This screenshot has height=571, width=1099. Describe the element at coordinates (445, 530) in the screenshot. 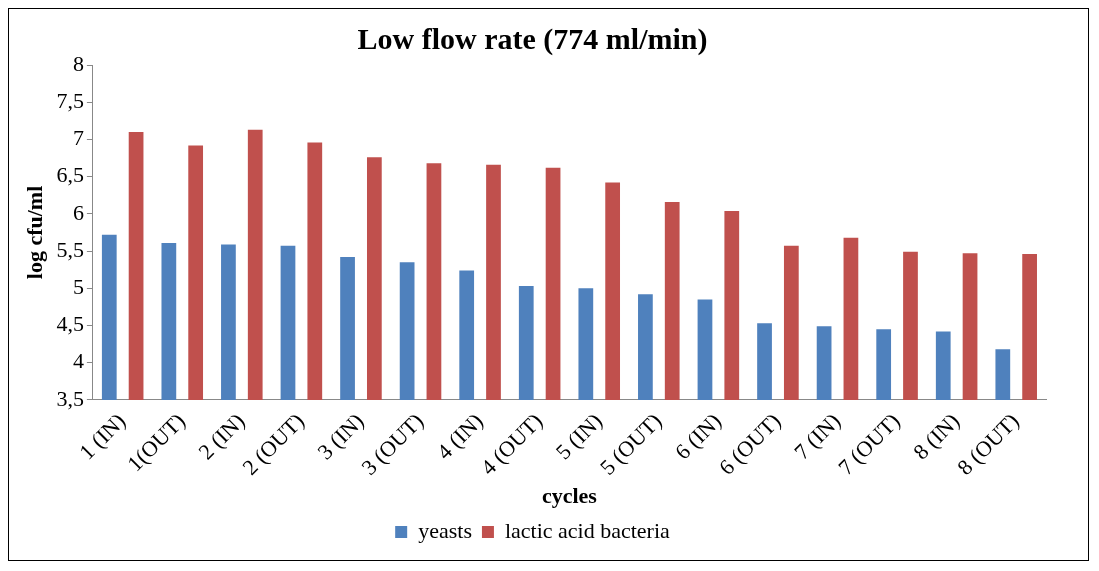

I see `legend-label: yeasts` at that location.